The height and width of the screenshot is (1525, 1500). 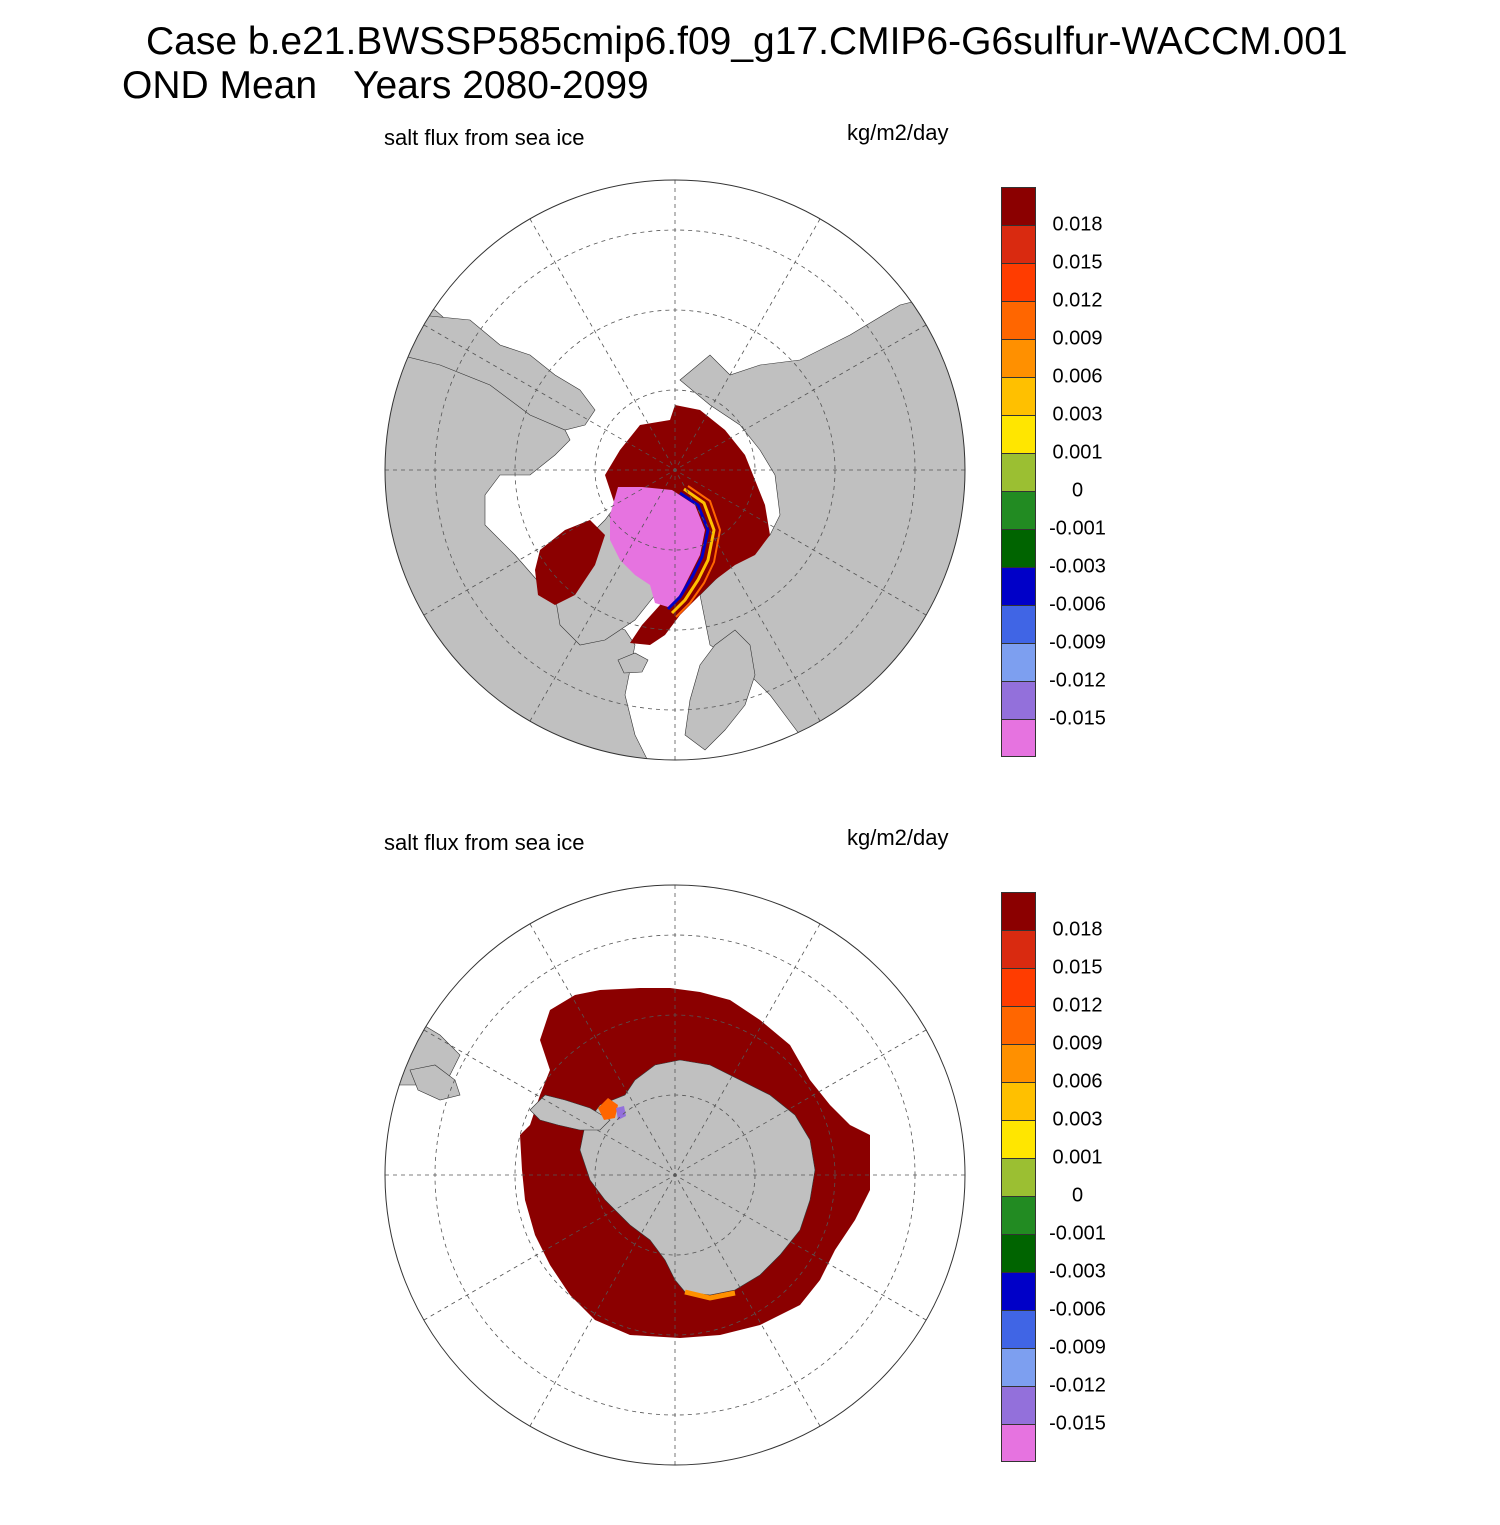 What do you see at coordinates (697, 1177) in the screenshot?
I see `antarctica-landmass` at bounding box center [697, 1177].